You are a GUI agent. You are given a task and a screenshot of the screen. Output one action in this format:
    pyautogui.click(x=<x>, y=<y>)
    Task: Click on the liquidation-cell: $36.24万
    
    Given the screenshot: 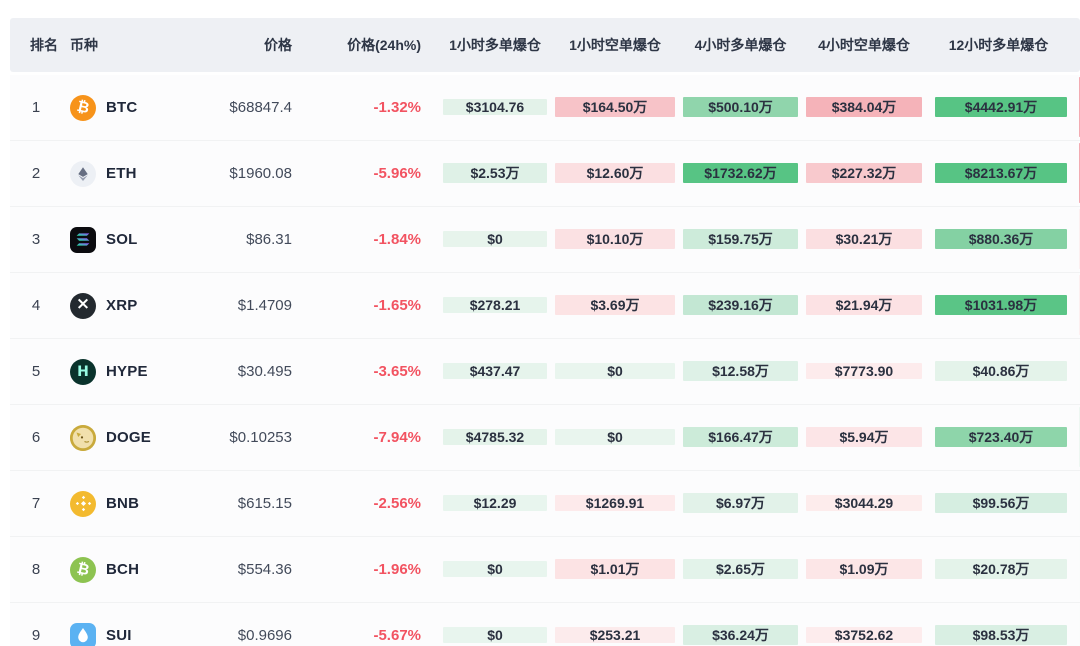 What is the action you would take?
    pyautogui.click(x=740, y=624)
    